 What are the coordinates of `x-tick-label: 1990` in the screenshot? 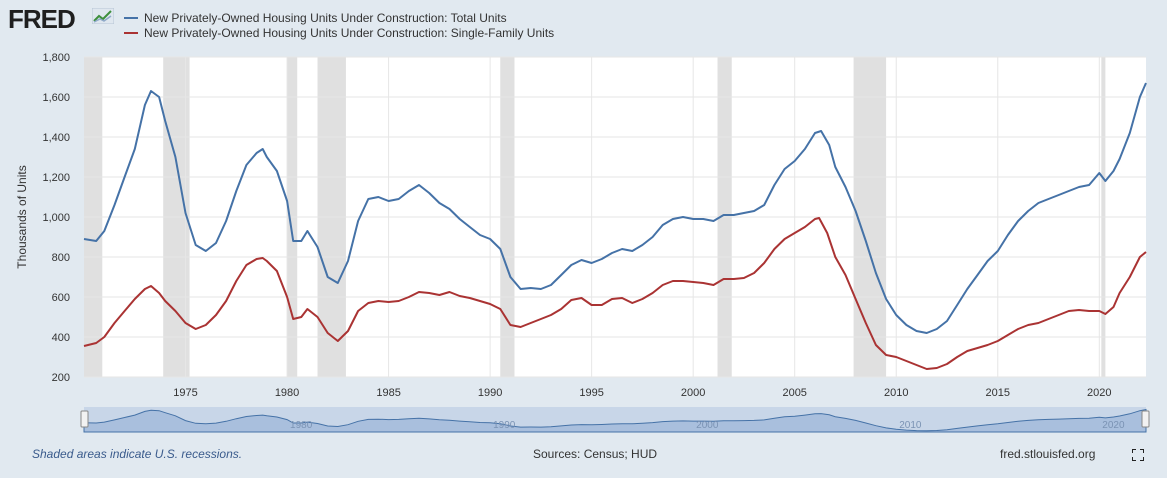 It's located at (490, 393).